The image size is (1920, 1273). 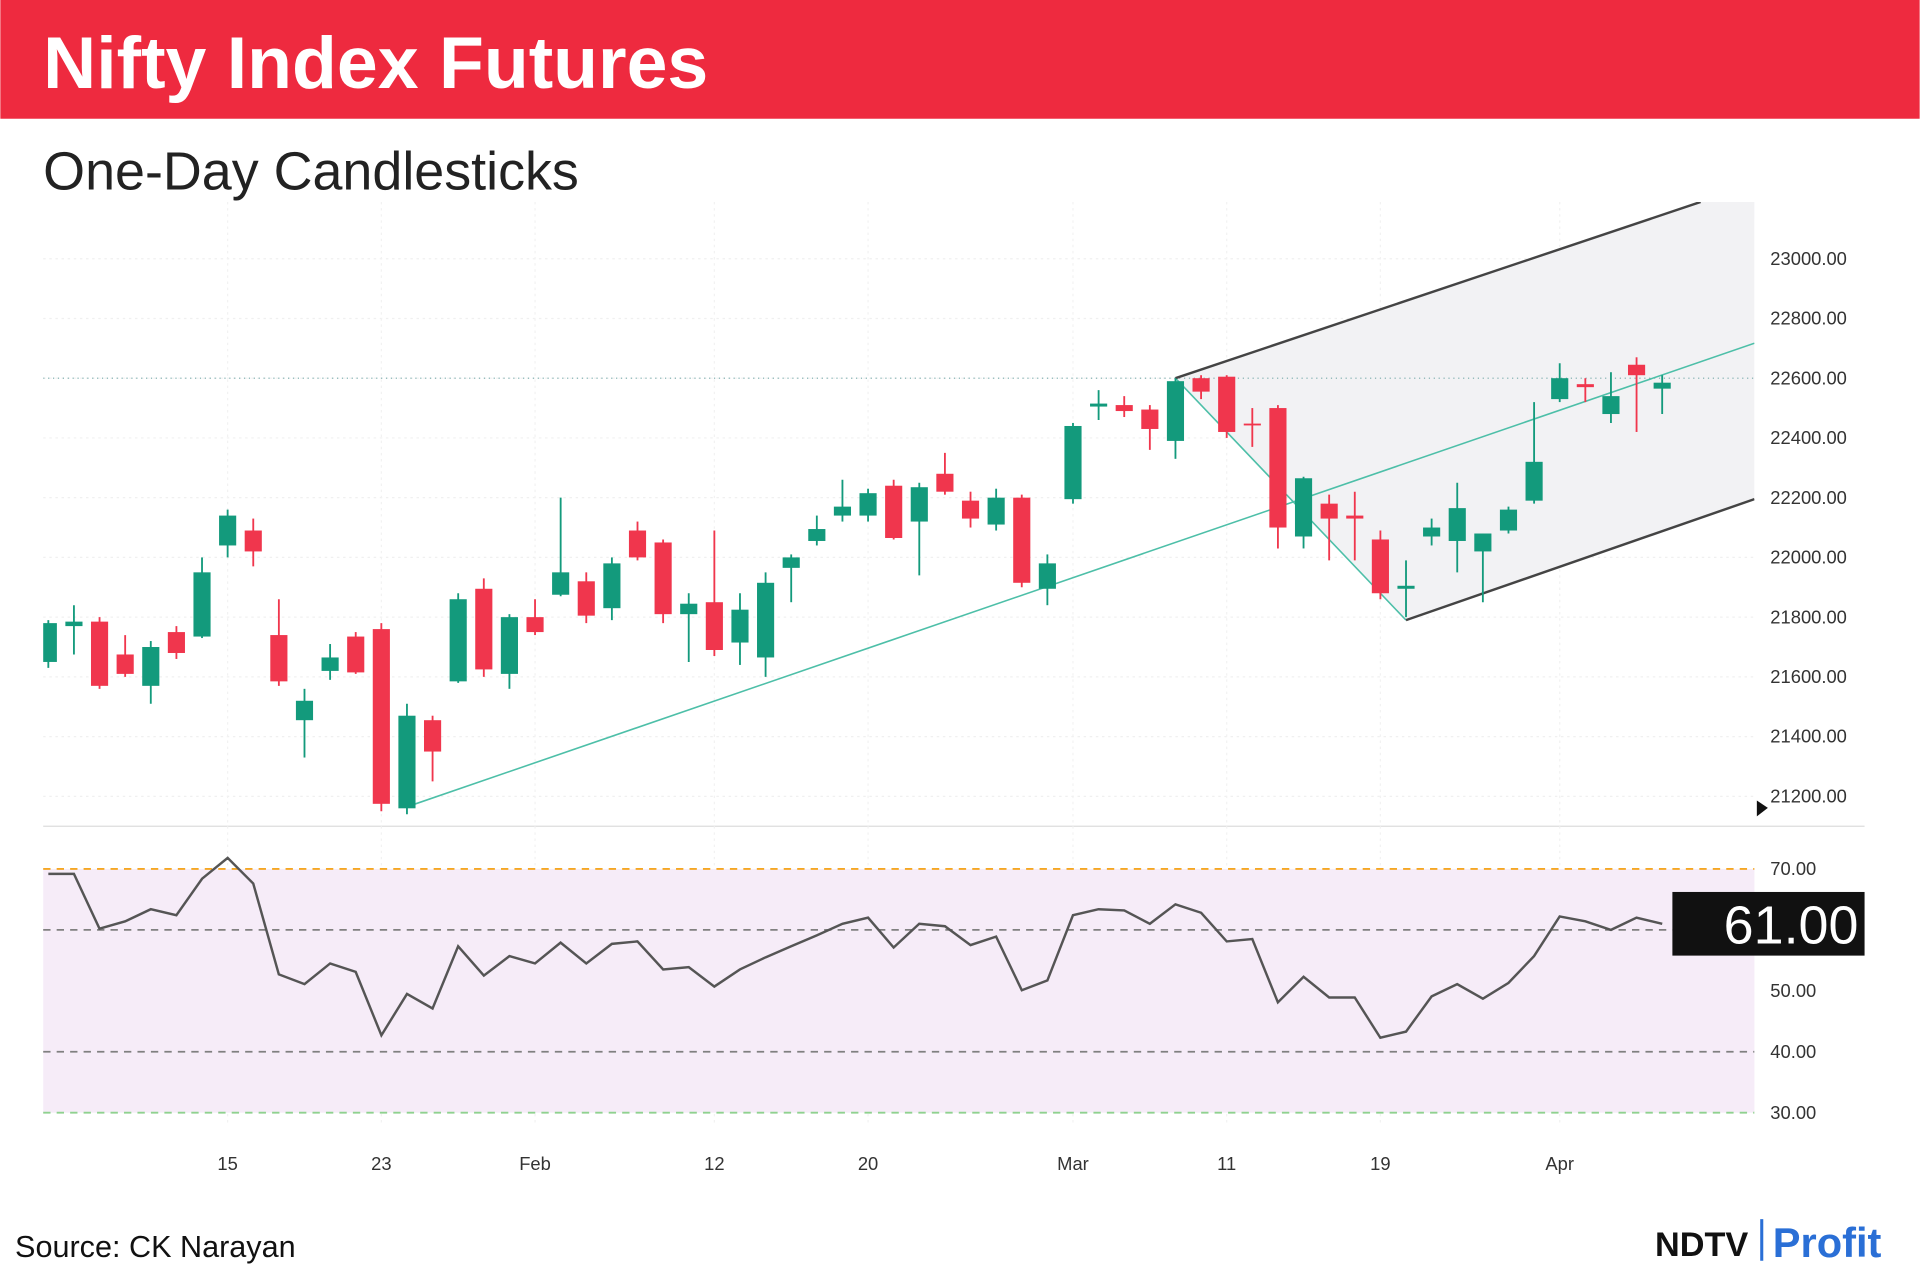 What do you see at coordinates (535, 1163) in the screenshot?
I see `x-tick-label: Feb` at bounding box center [535, 1163].